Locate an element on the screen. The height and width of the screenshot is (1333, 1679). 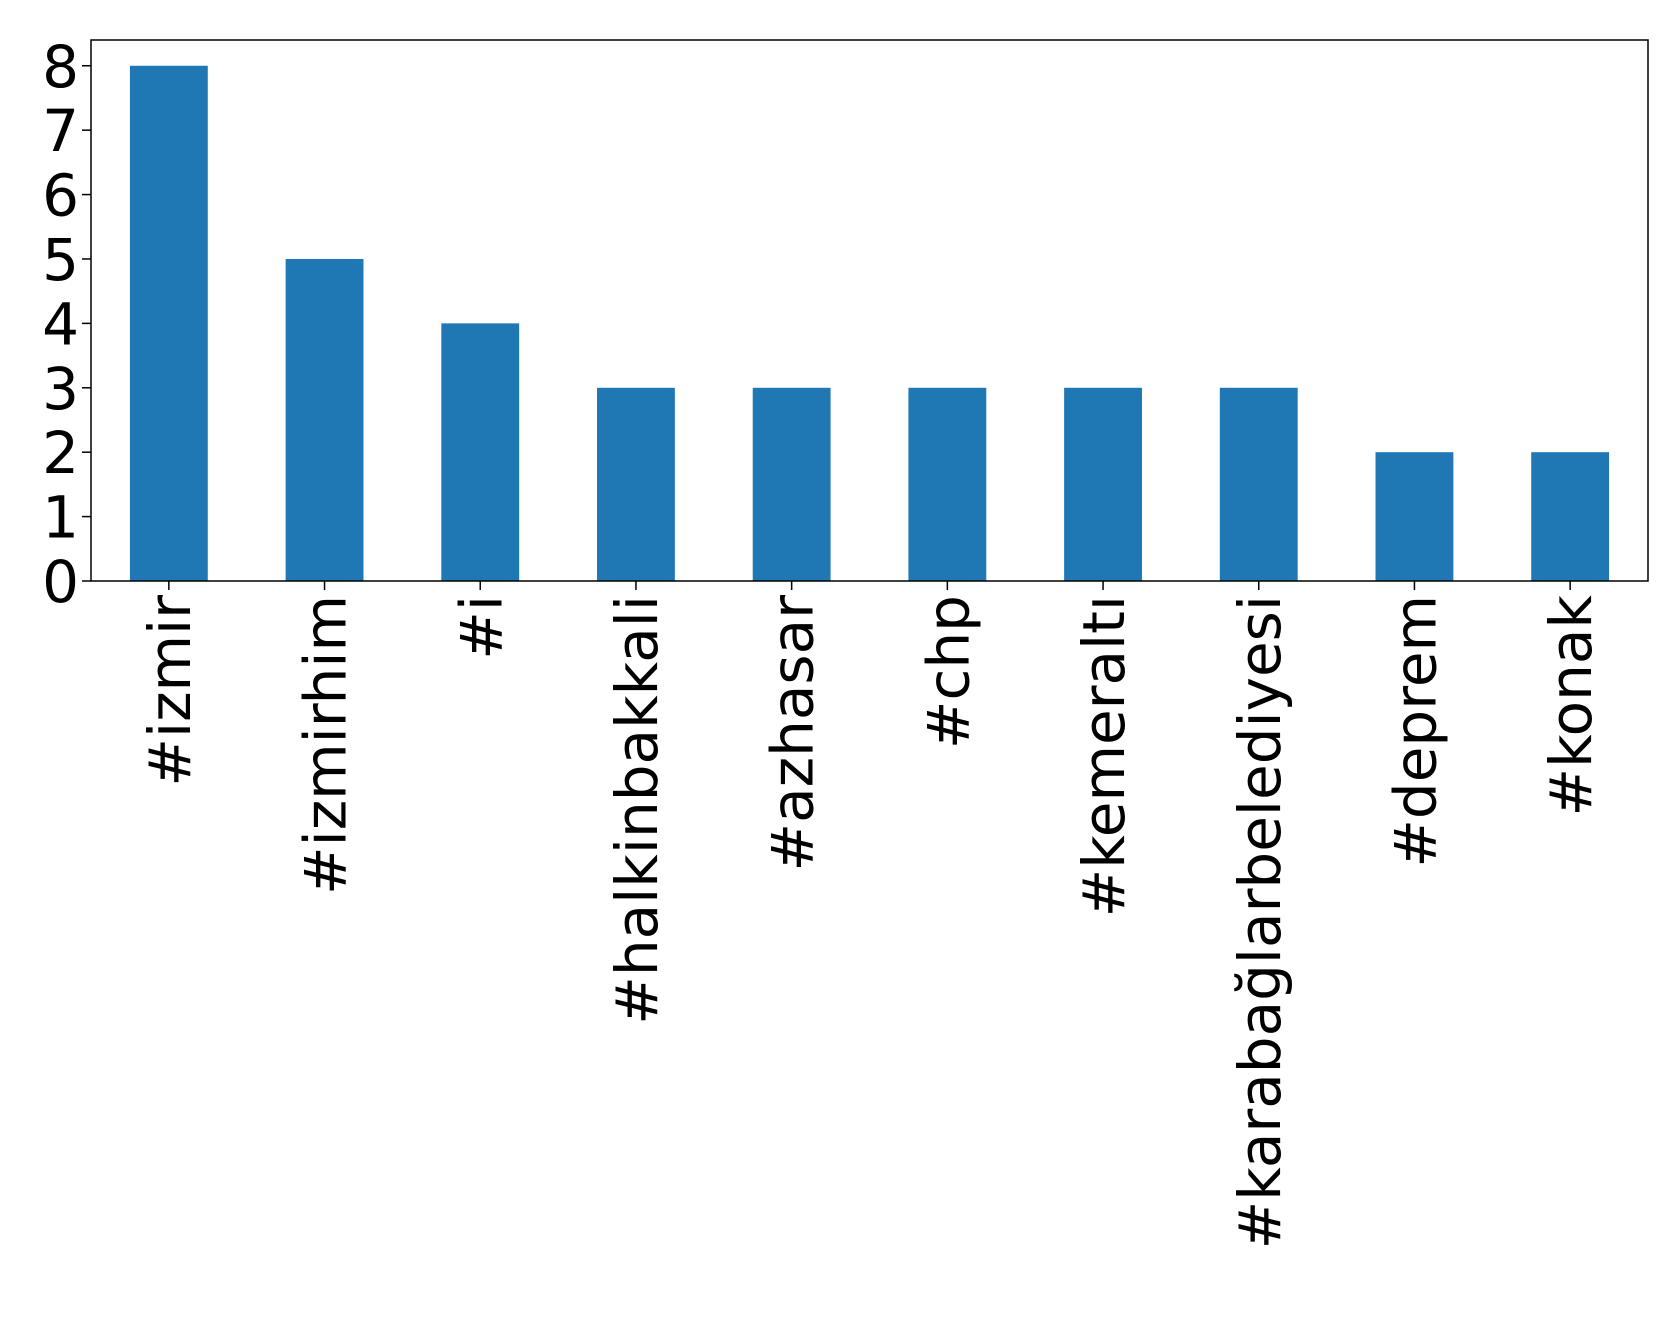
y-tick-label: 6 is located at coordinates (60, 196).